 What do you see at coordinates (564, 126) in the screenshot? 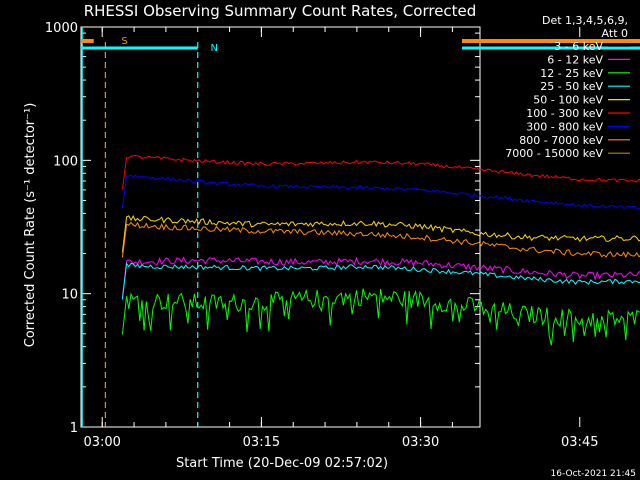
I see `legend-label: 300 - 800 keV` at bounding box center [564, 126].